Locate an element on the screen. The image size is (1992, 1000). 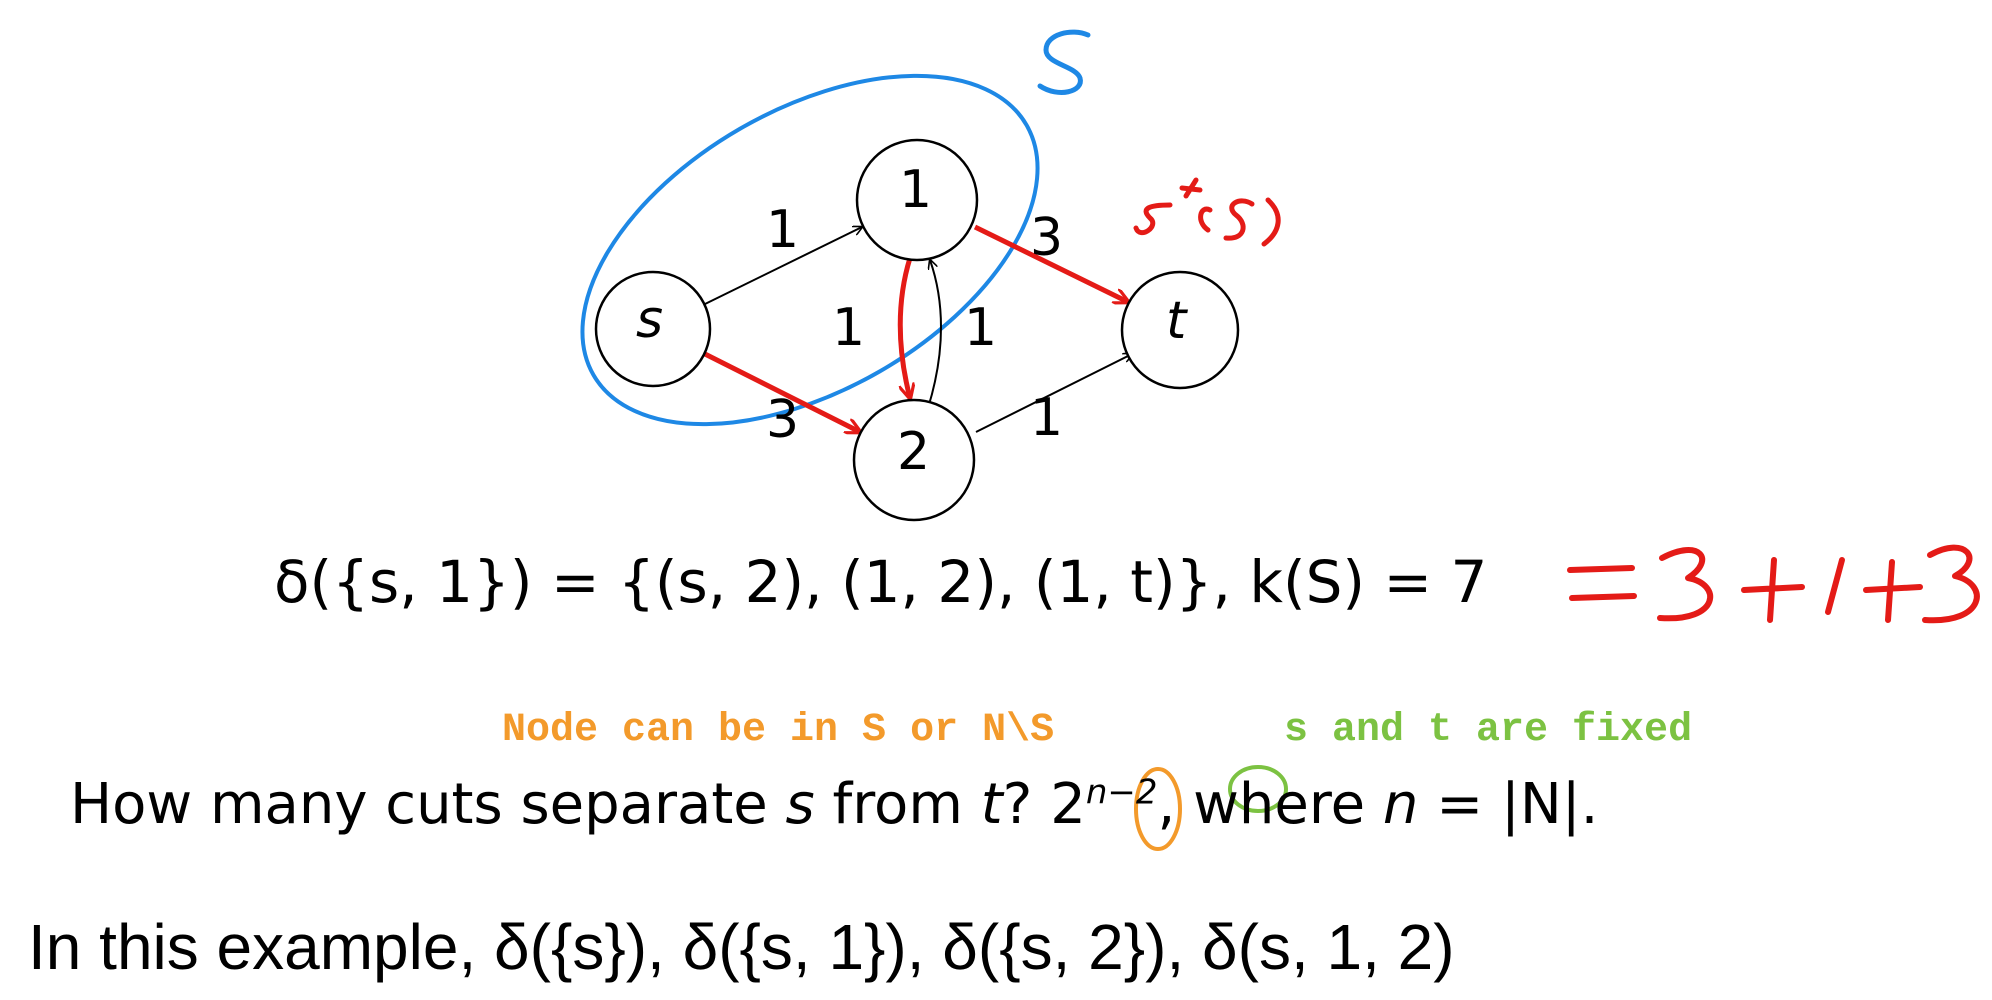
capacity-2-t: 1 is located at coordinates (1047, 418).